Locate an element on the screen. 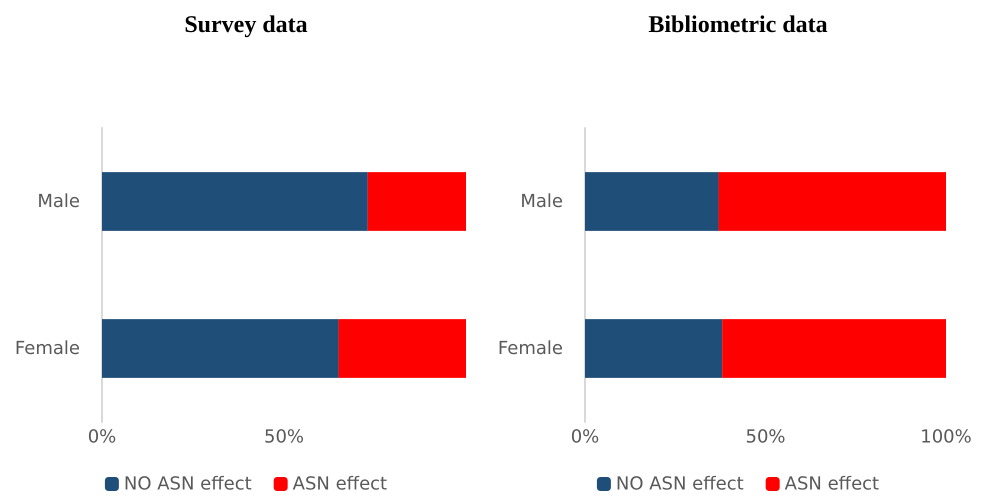  chart-title: Survey data is located at coordinates (246, 25).